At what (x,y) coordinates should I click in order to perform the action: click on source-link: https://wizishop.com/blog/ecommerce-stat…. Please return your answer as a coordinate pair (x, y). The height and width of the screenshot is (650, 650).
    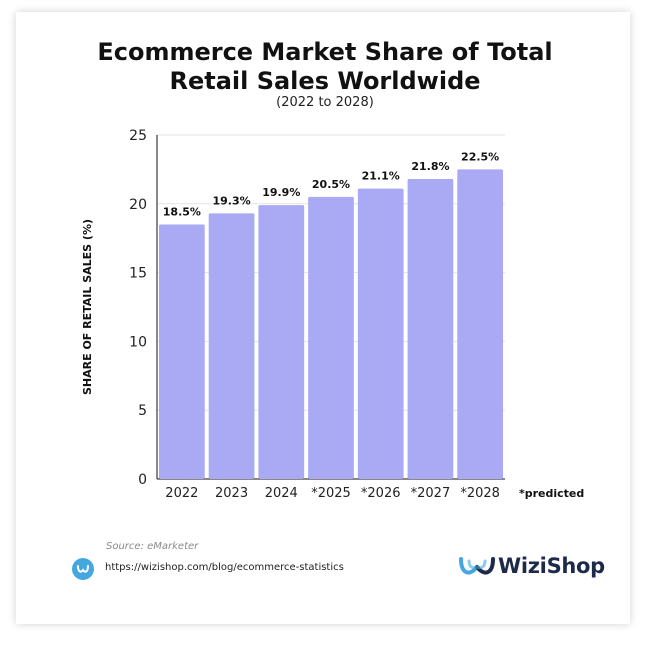
    Looking at the image, I should click on (224, 567).